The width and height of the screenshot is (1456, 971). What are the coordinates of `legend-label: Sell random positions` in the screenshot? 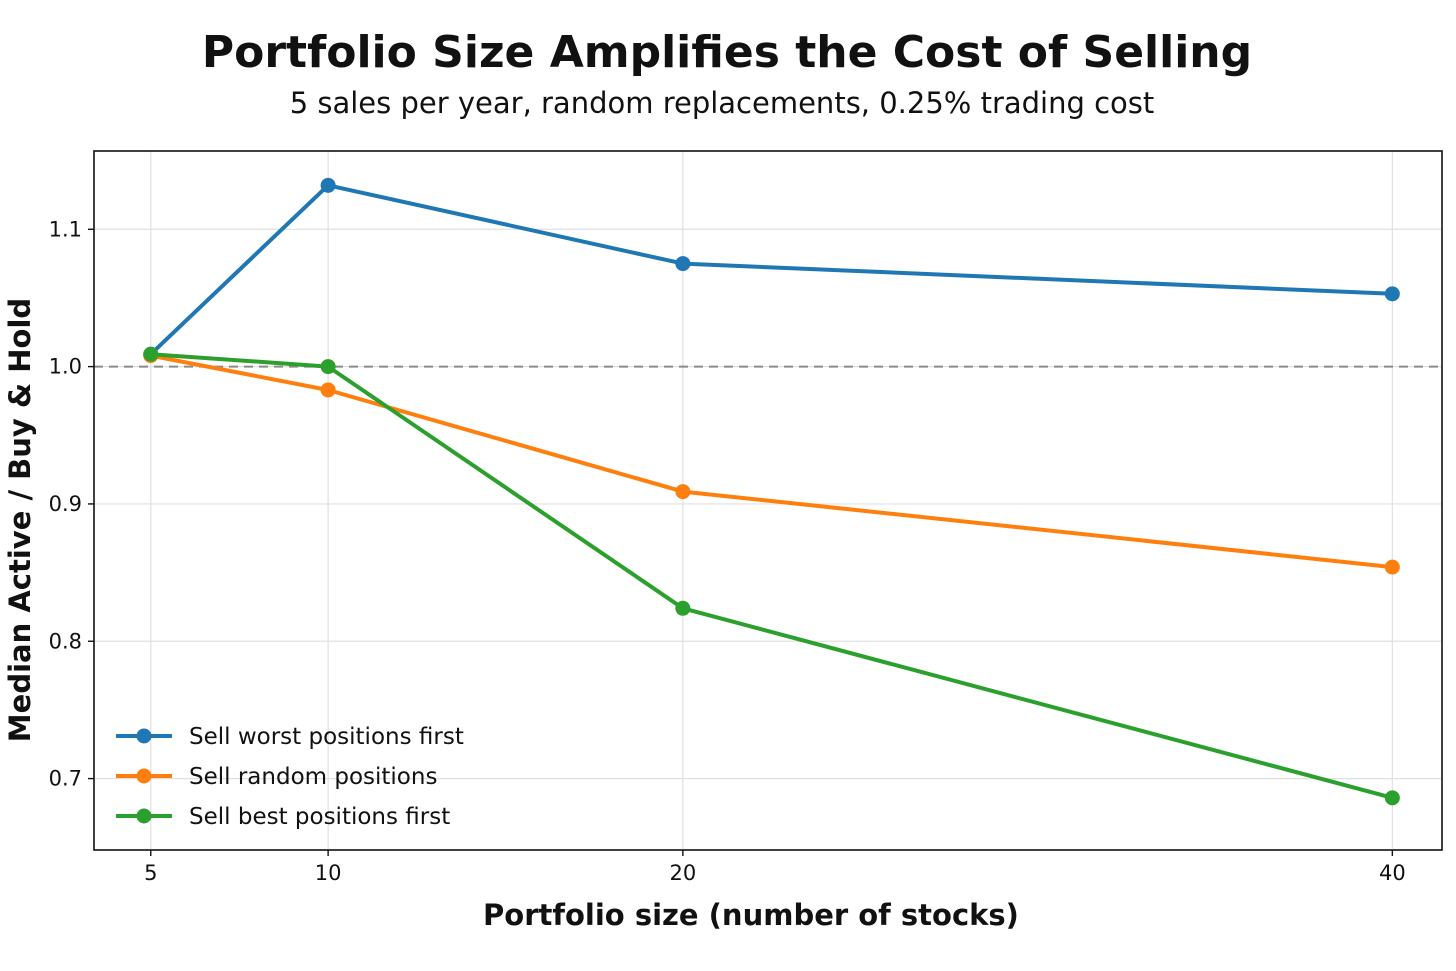 It's located at (313, 777).